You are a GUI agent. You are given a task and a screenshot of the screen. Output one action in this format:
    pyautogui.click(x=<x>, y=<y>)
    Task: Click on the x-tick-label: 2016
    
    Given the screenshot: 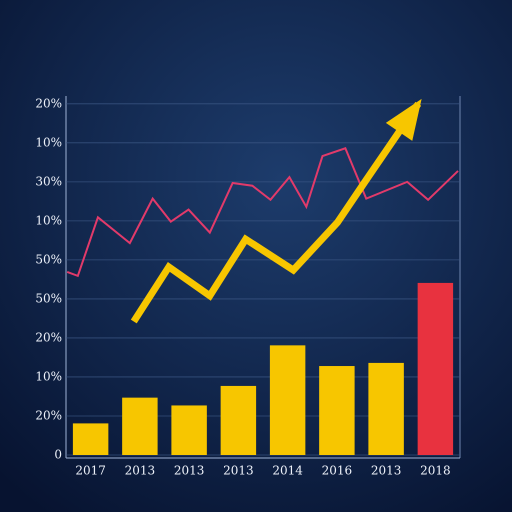 What is the action you would take?
    pyautogui.click(x=337, y=471)
    